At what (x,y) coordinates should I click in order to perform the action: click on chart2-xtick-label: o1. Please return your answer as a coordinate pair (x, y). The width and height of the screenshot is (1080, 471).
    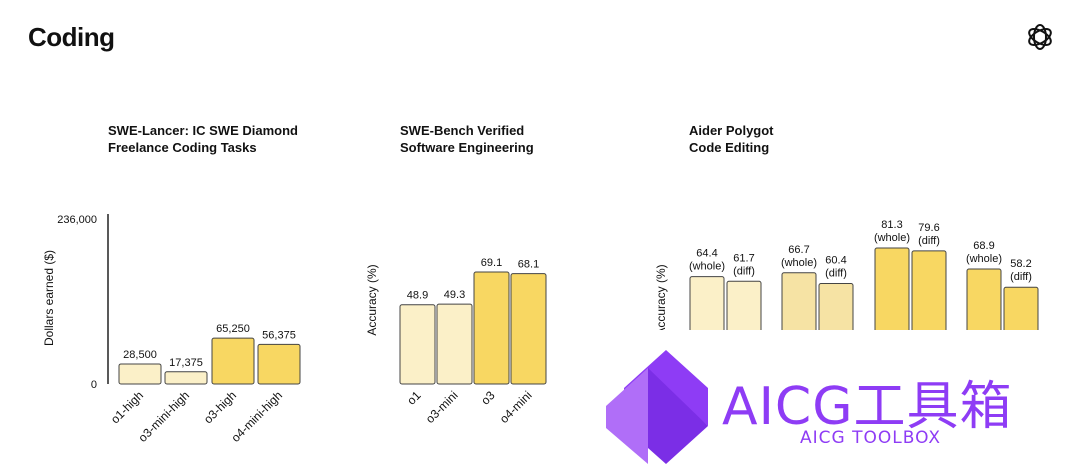
    Looking at the image, I should click on (414, 398).